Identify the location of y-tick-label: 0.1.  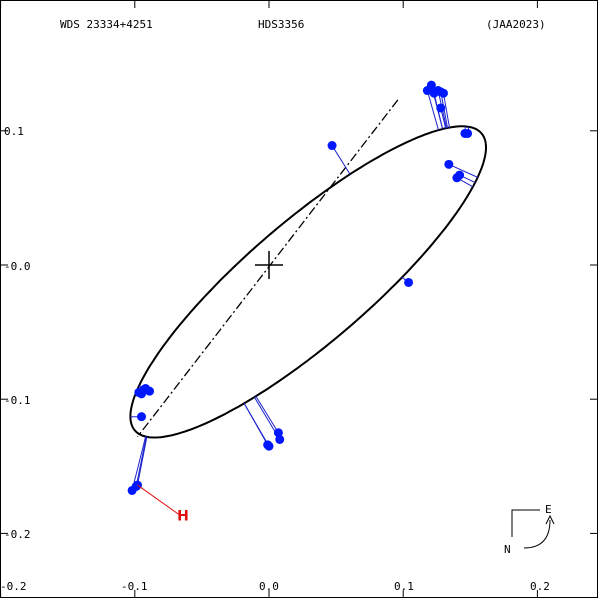
(14, 131).